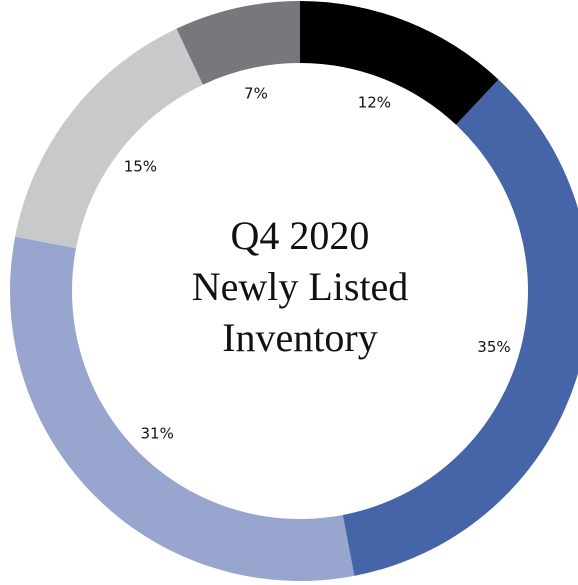  What do you see at coordinates (156, 433) in the screenshot?
I see `data-label: 31%` at bounding box center [156, 433].